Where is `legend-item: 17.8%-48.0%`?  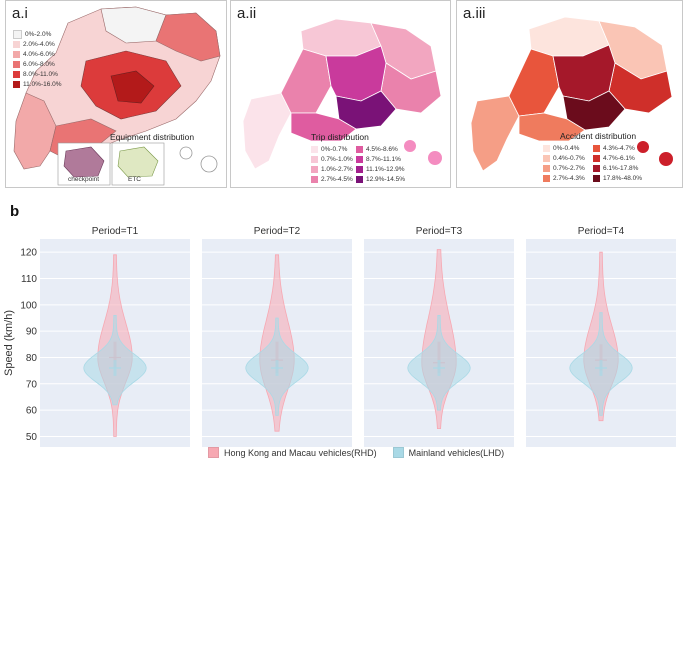 legend-item: 17.8%-48.0% is located at coordinates (617, 178).